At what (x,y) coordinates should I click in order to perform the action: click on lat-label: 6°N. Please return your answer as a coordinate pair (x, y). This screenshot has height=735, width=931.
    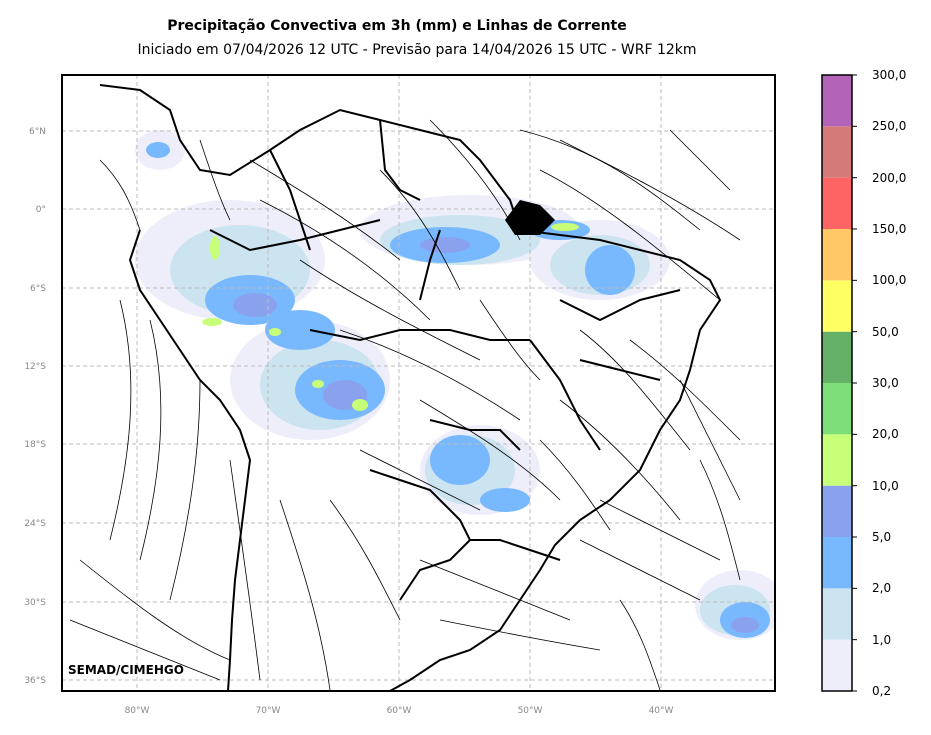
    Looking at the image, I should click on (37, 132).